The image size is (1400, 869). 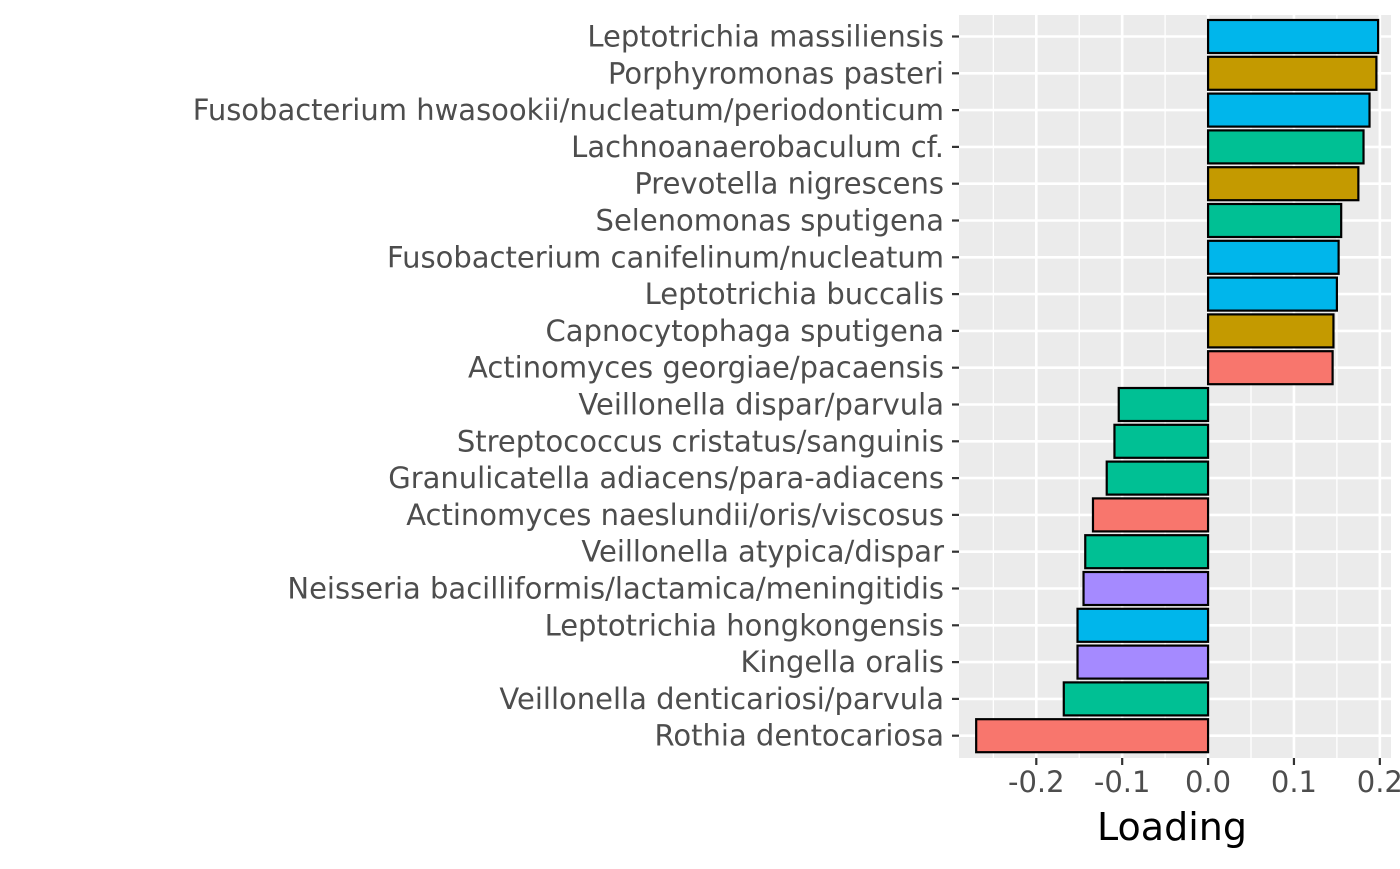 I want to click on y-tick-label: Fusobacterium canifelinum/nucleatum, so click(x=665, y=257).